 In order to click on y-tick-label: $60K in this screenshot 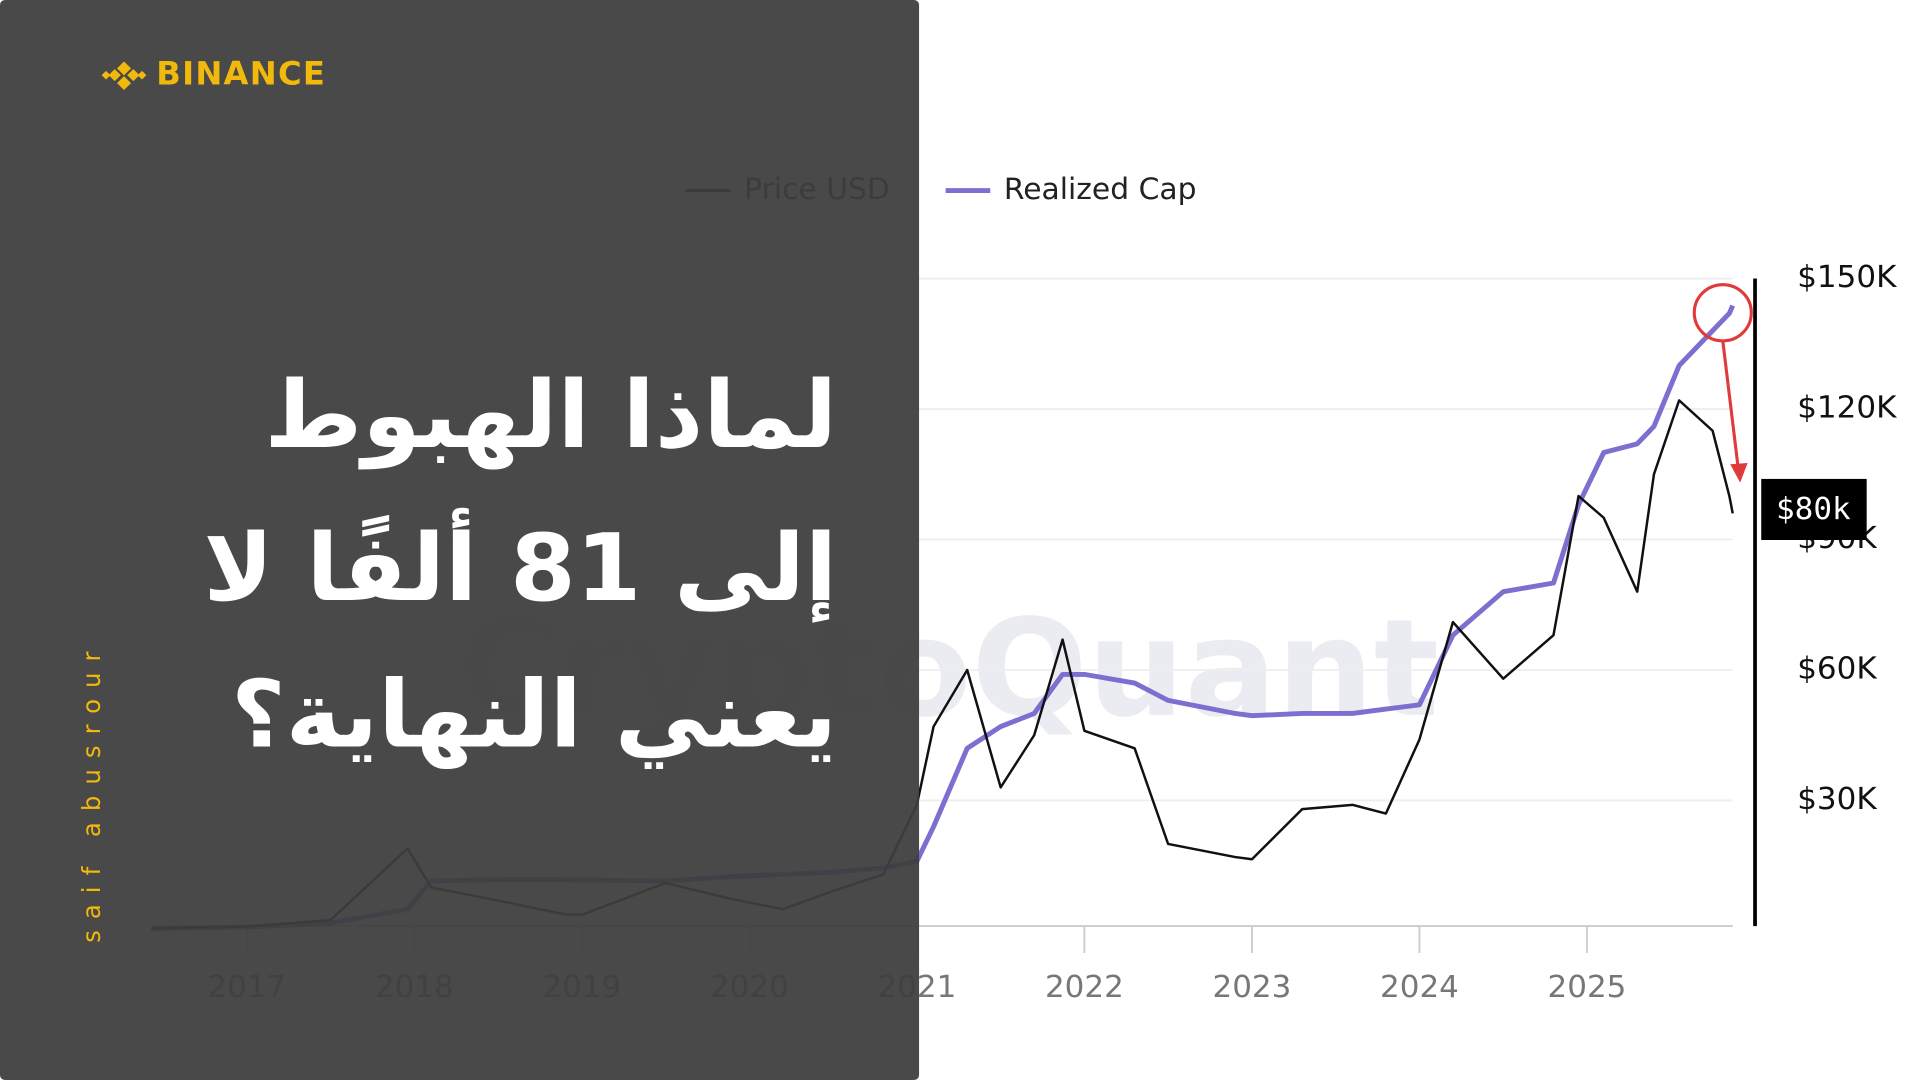, I will do `click(1837, 669)`.